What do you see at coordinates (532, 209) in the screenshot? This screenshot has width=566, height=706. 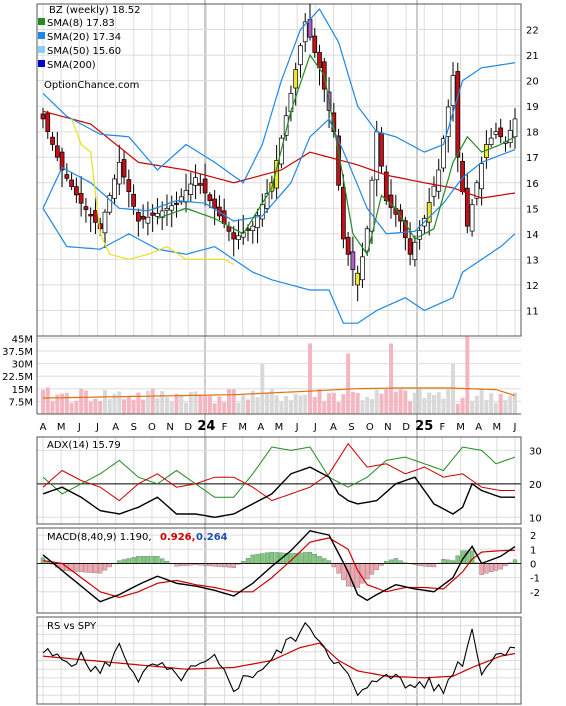 I see `price-tick-label: 15` at bounding box center [532, 209].